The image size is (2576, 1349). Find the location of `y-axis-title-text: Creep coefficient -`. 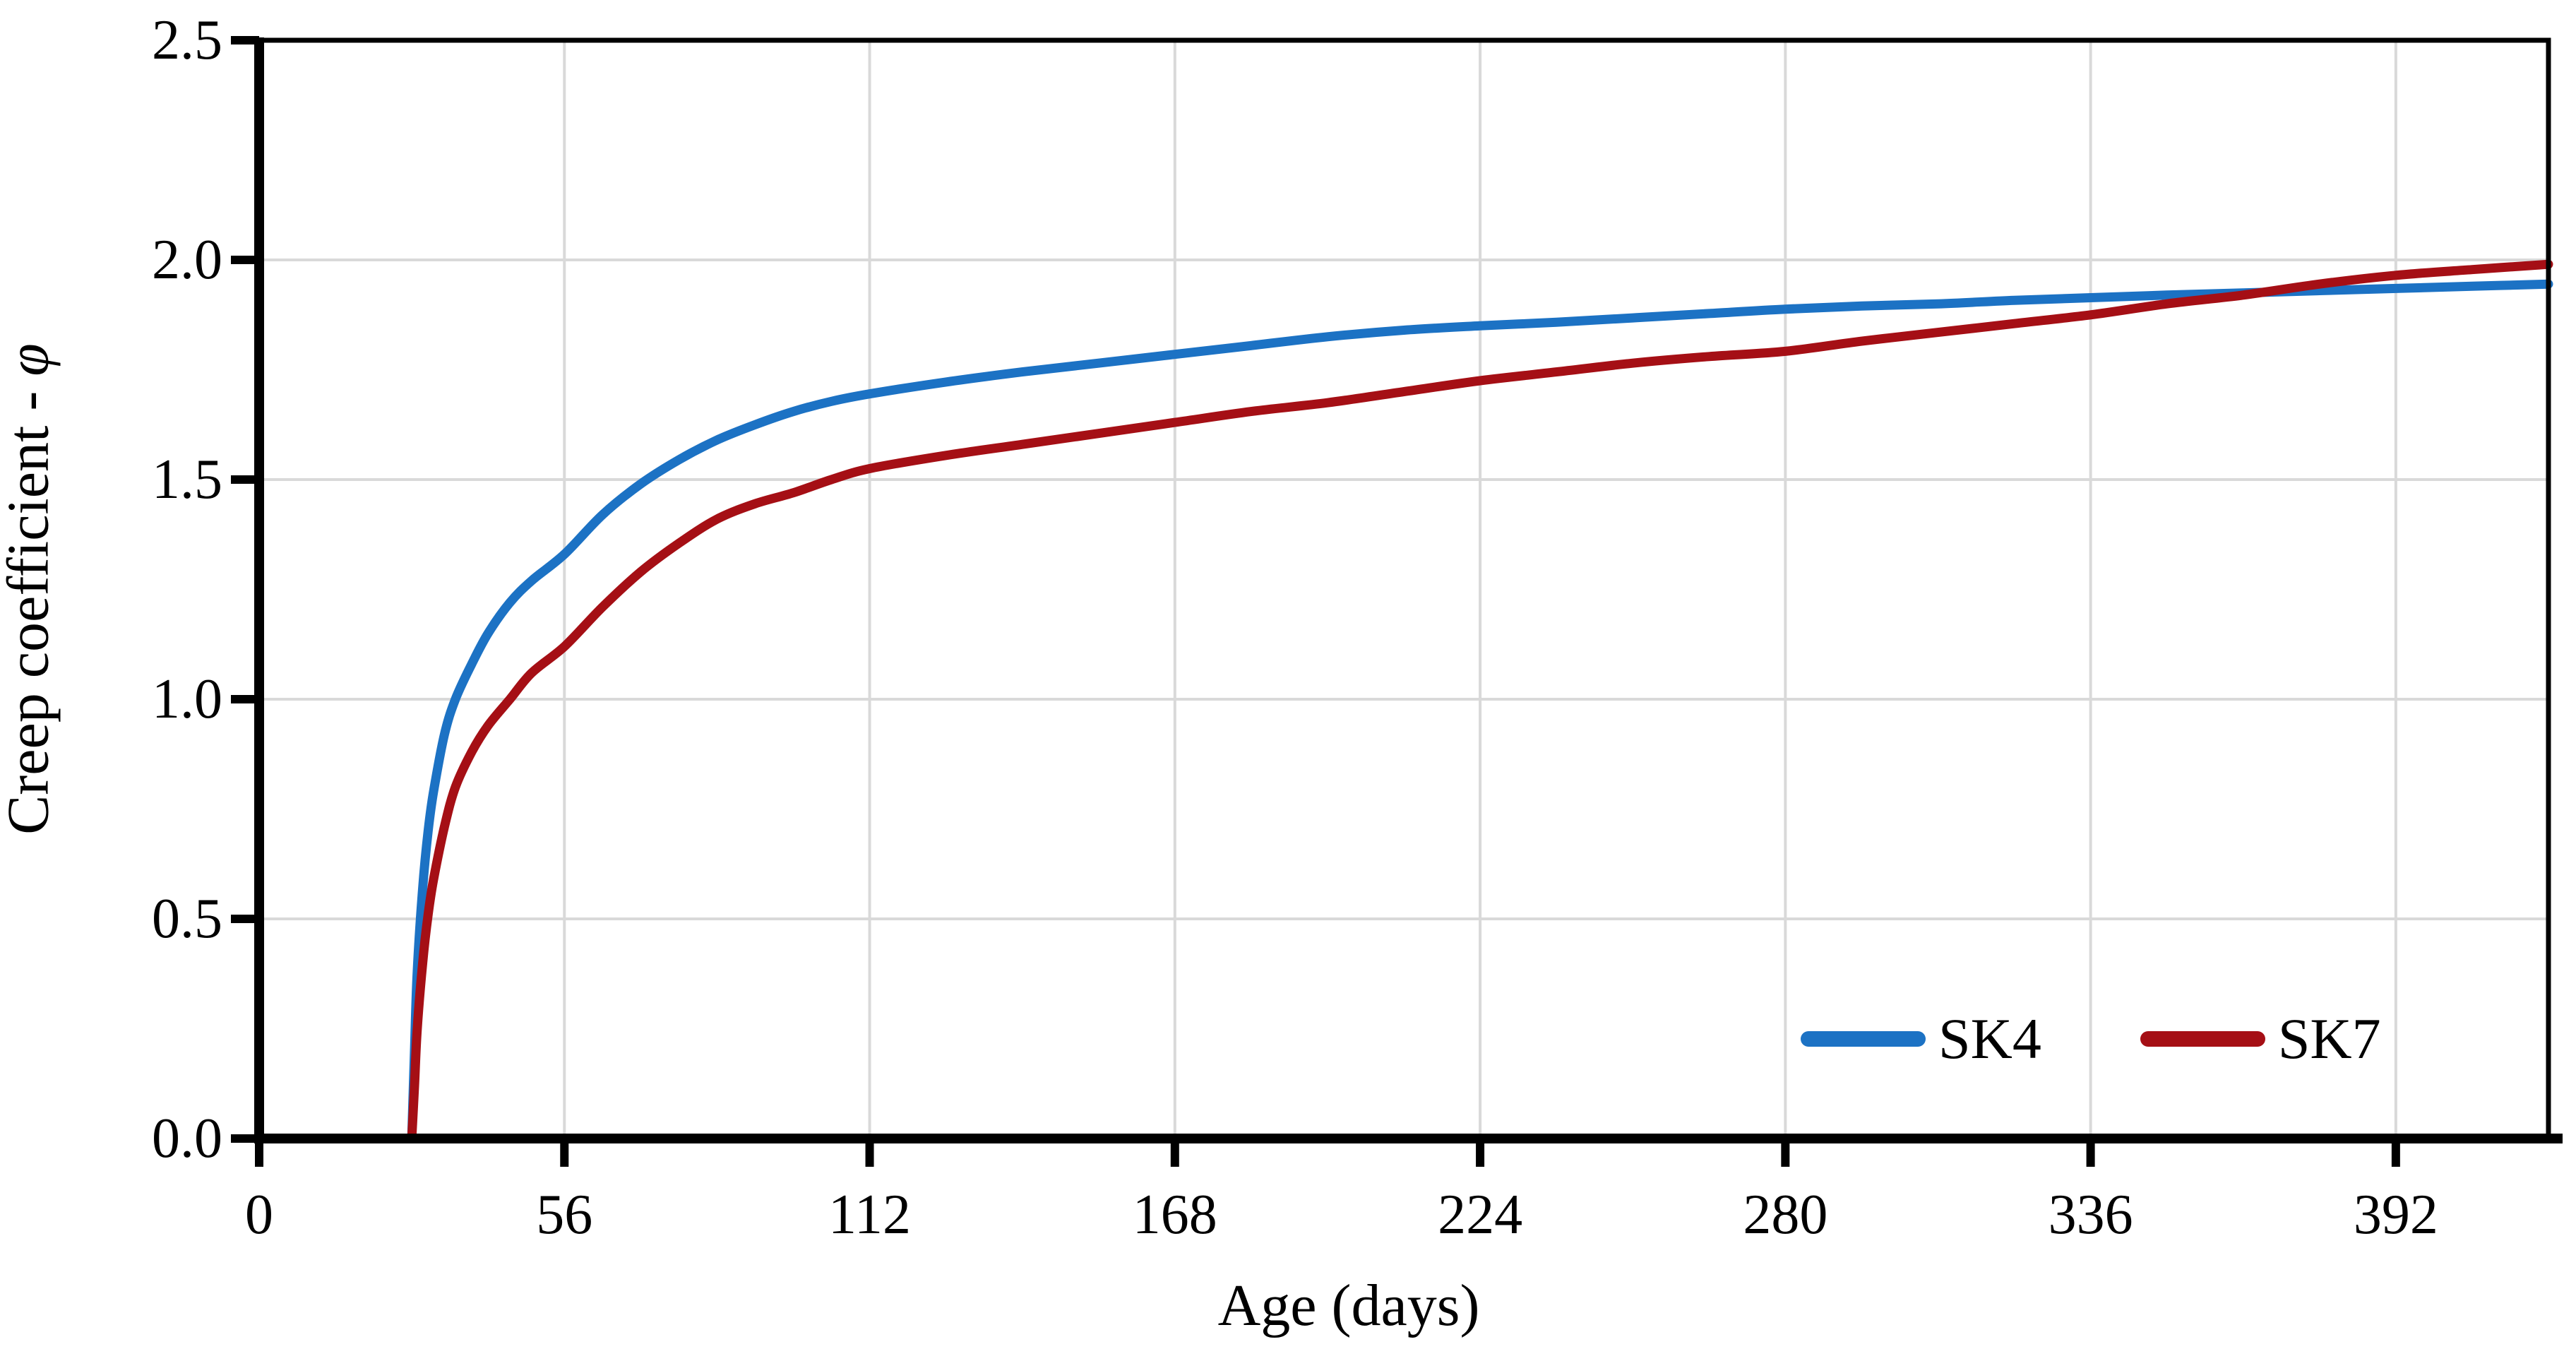

y-axis-title-text: Creep coefficient - is located at coordinates (30, 605).